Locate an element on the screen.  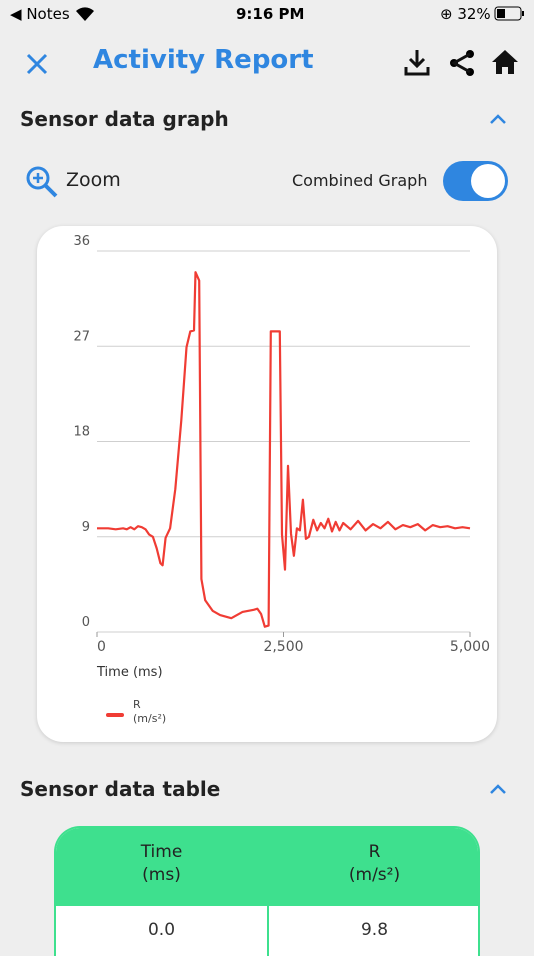
data-table: Time (ms) R (m/s²) 0.0 9.8 is located at coordinates (267, 891).